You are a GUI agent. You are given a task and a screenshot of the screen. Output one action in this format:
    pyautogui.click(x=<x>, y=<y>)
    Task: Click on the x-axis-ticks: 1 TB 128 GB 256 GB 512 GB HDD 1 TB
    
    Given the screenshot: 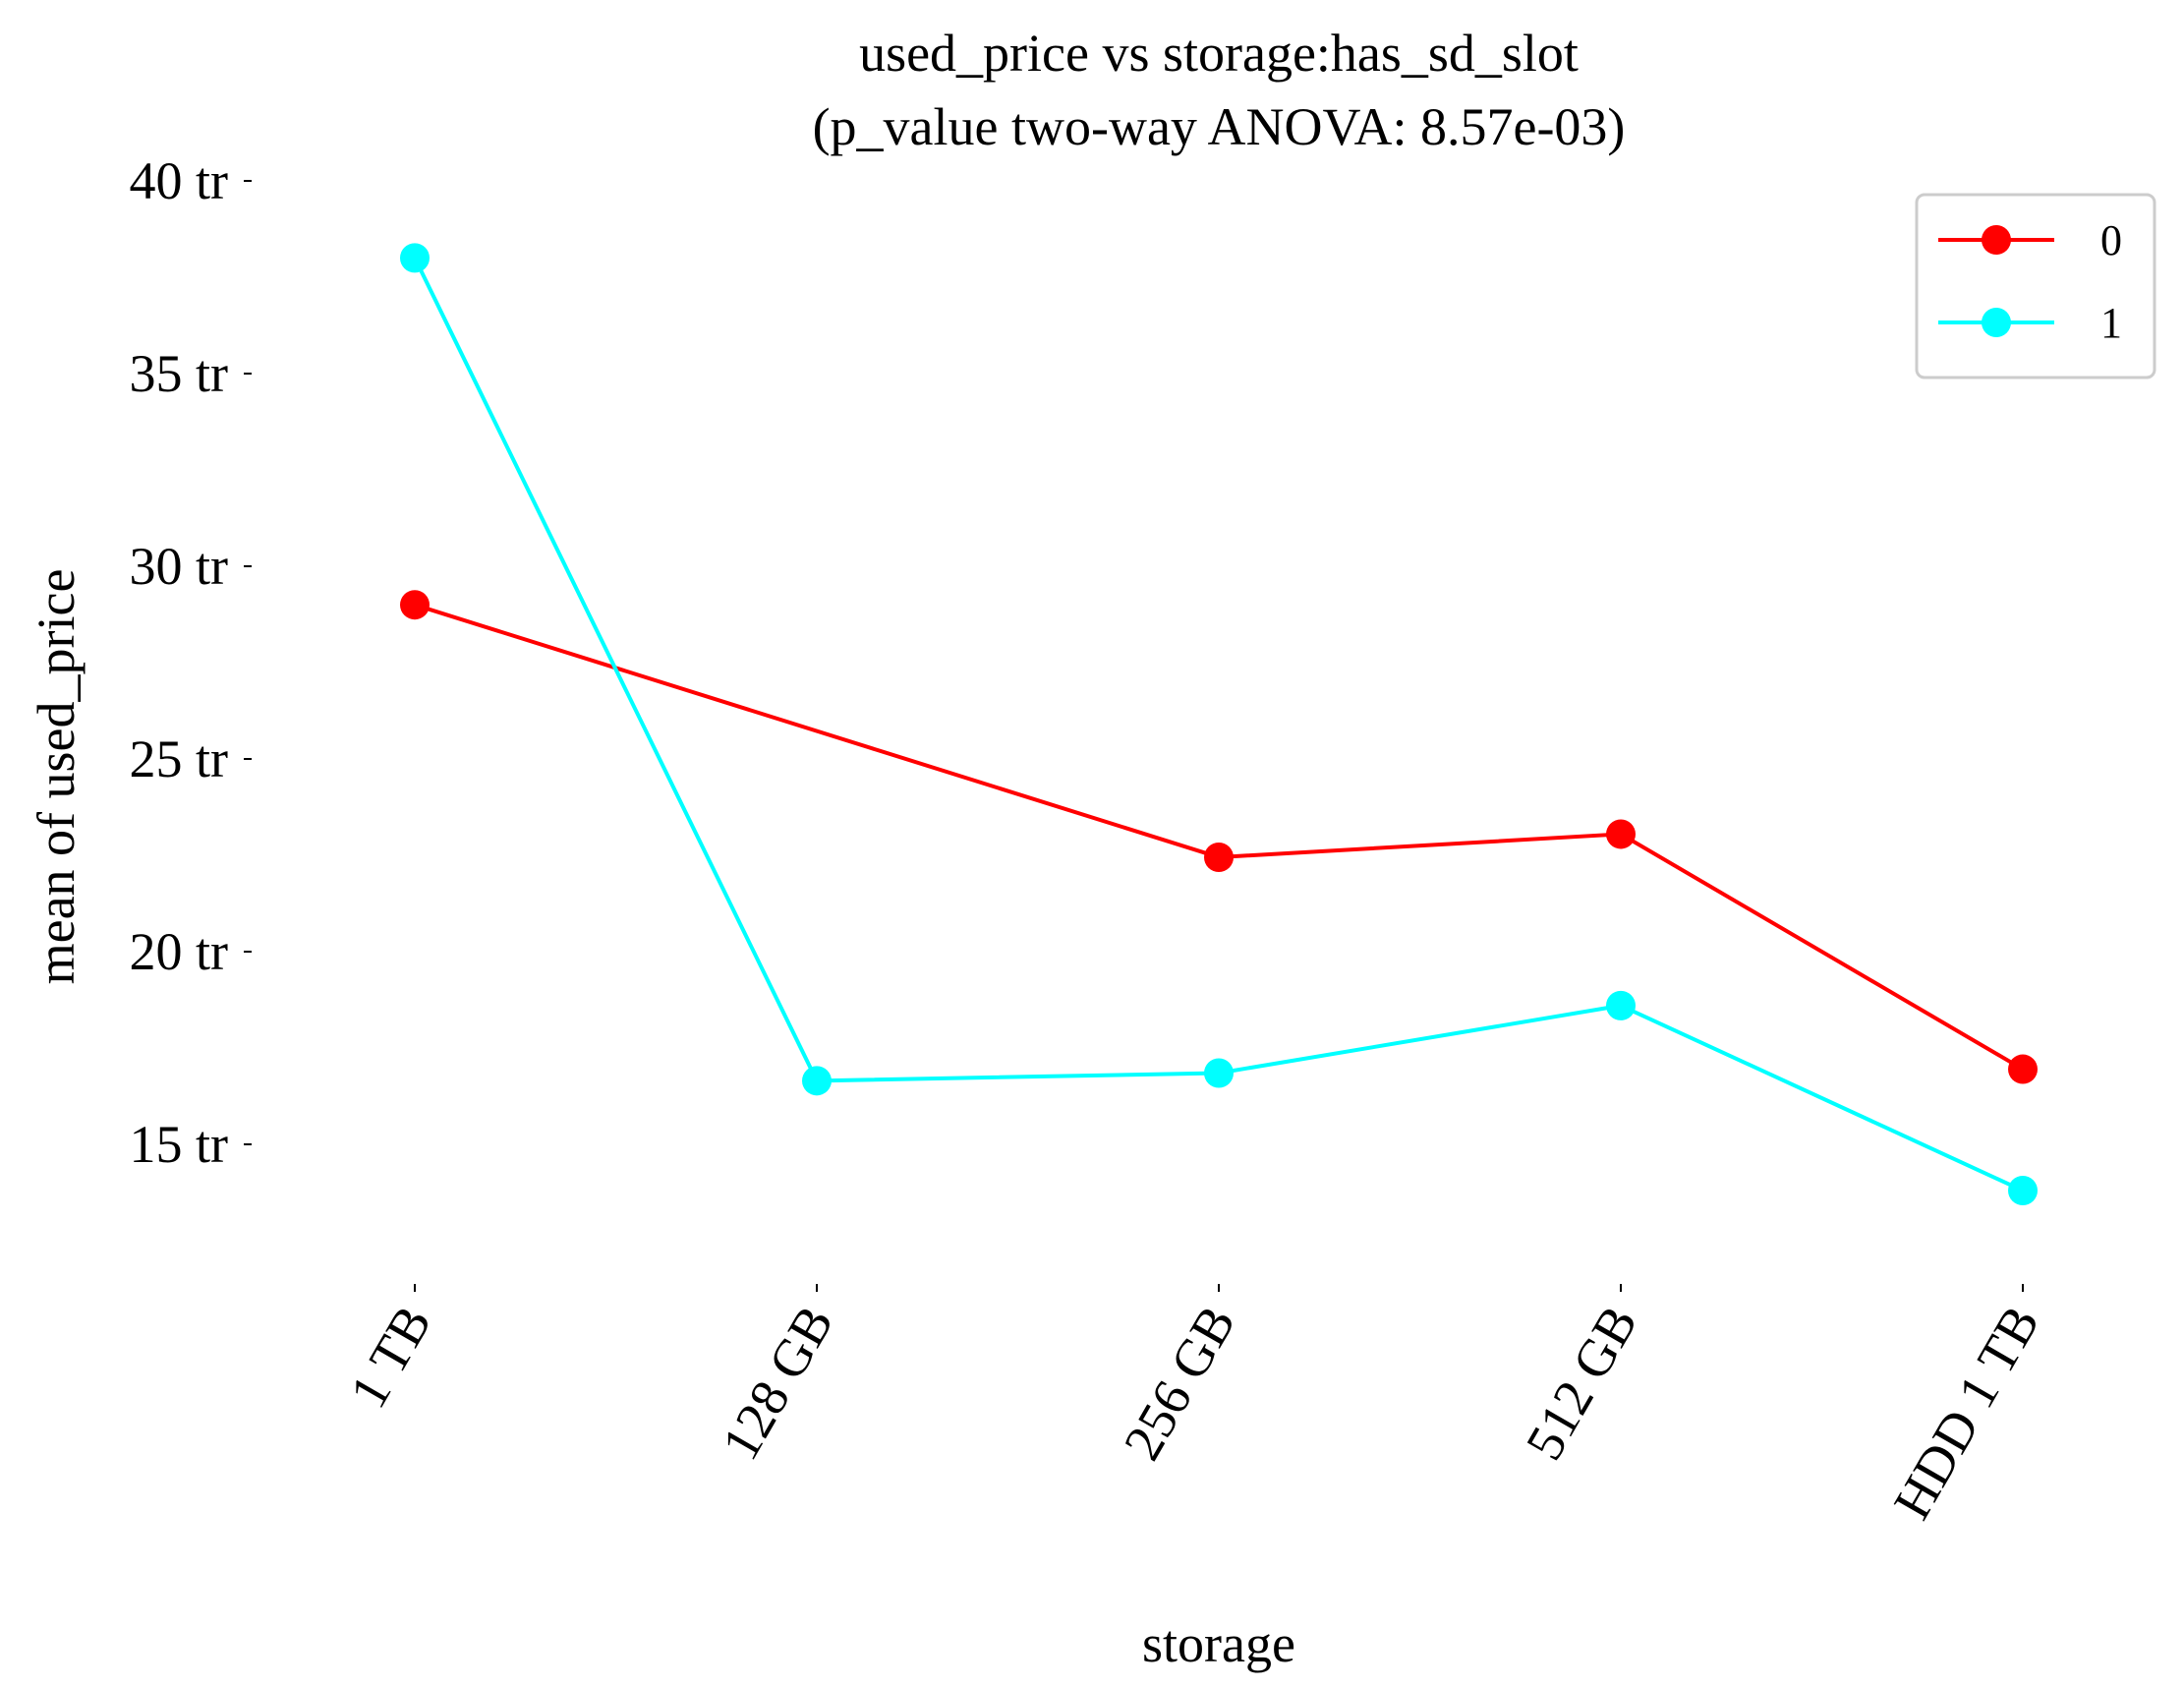 What is the action you would take?
    pyautogui.click(x=1194, y=1406)
    